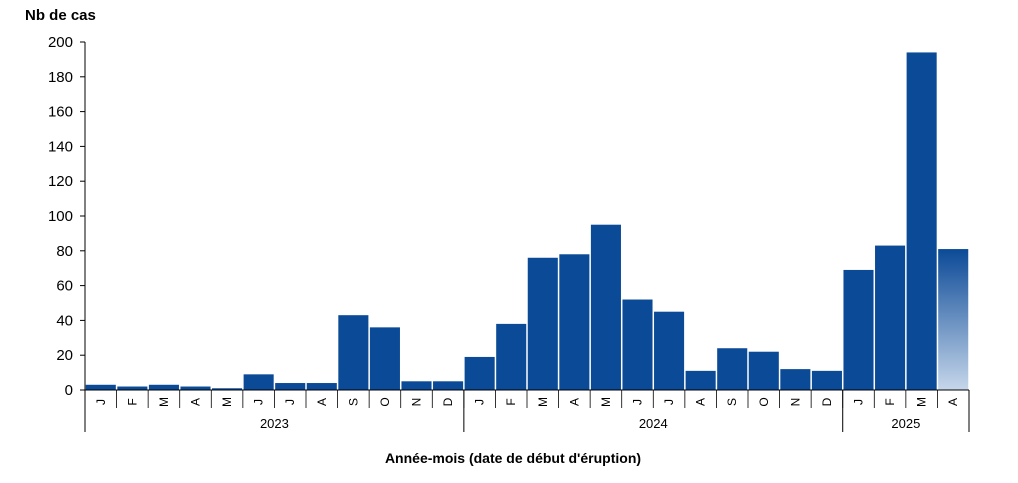 This screenshot has width=1018, height=483. What do you see at coordinates (60, 181) in the screenshot?
I see `y-tick-label: 120` at bounding box center [60, 181].